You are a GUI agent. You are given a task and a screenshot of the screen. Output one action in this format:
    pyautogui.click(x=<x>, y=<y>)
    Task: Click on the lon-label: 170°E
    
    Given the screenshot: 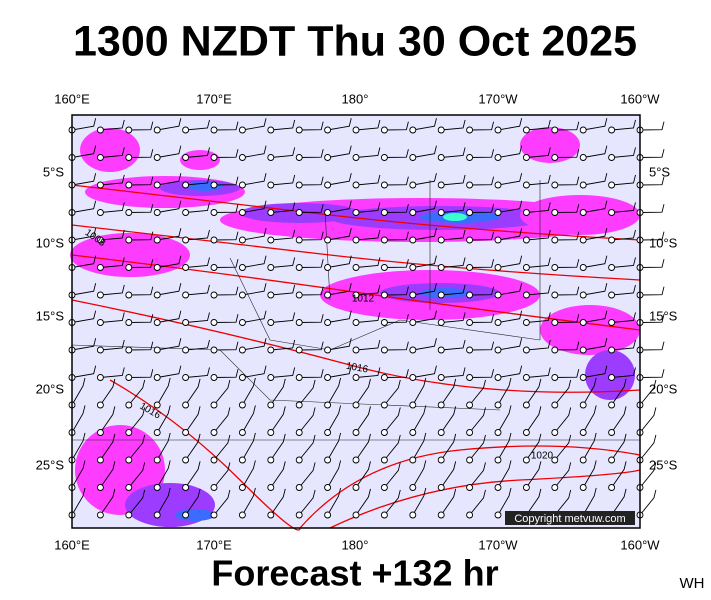 What is the action you would take?
    pyautogui.click(x=214, y=98)
    